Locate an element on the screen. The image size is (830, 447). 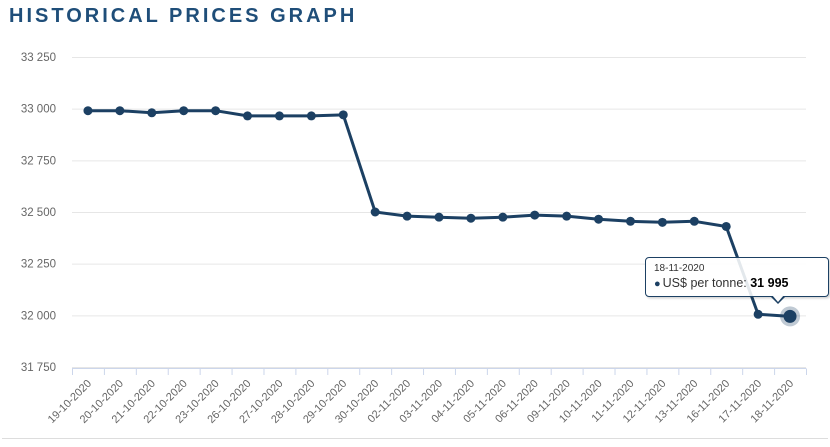
y-axis-label: 32 250 is located at coordinates (38, 265).